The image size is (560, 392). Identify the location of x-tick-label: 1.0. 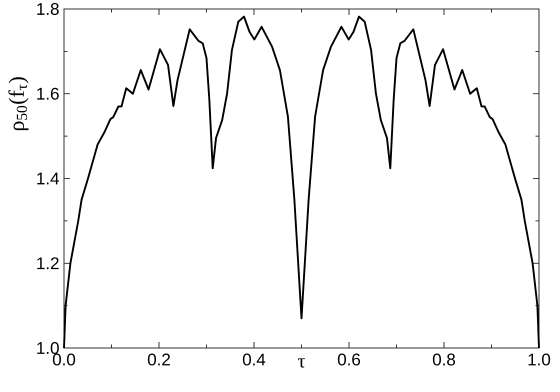
(539, 360).